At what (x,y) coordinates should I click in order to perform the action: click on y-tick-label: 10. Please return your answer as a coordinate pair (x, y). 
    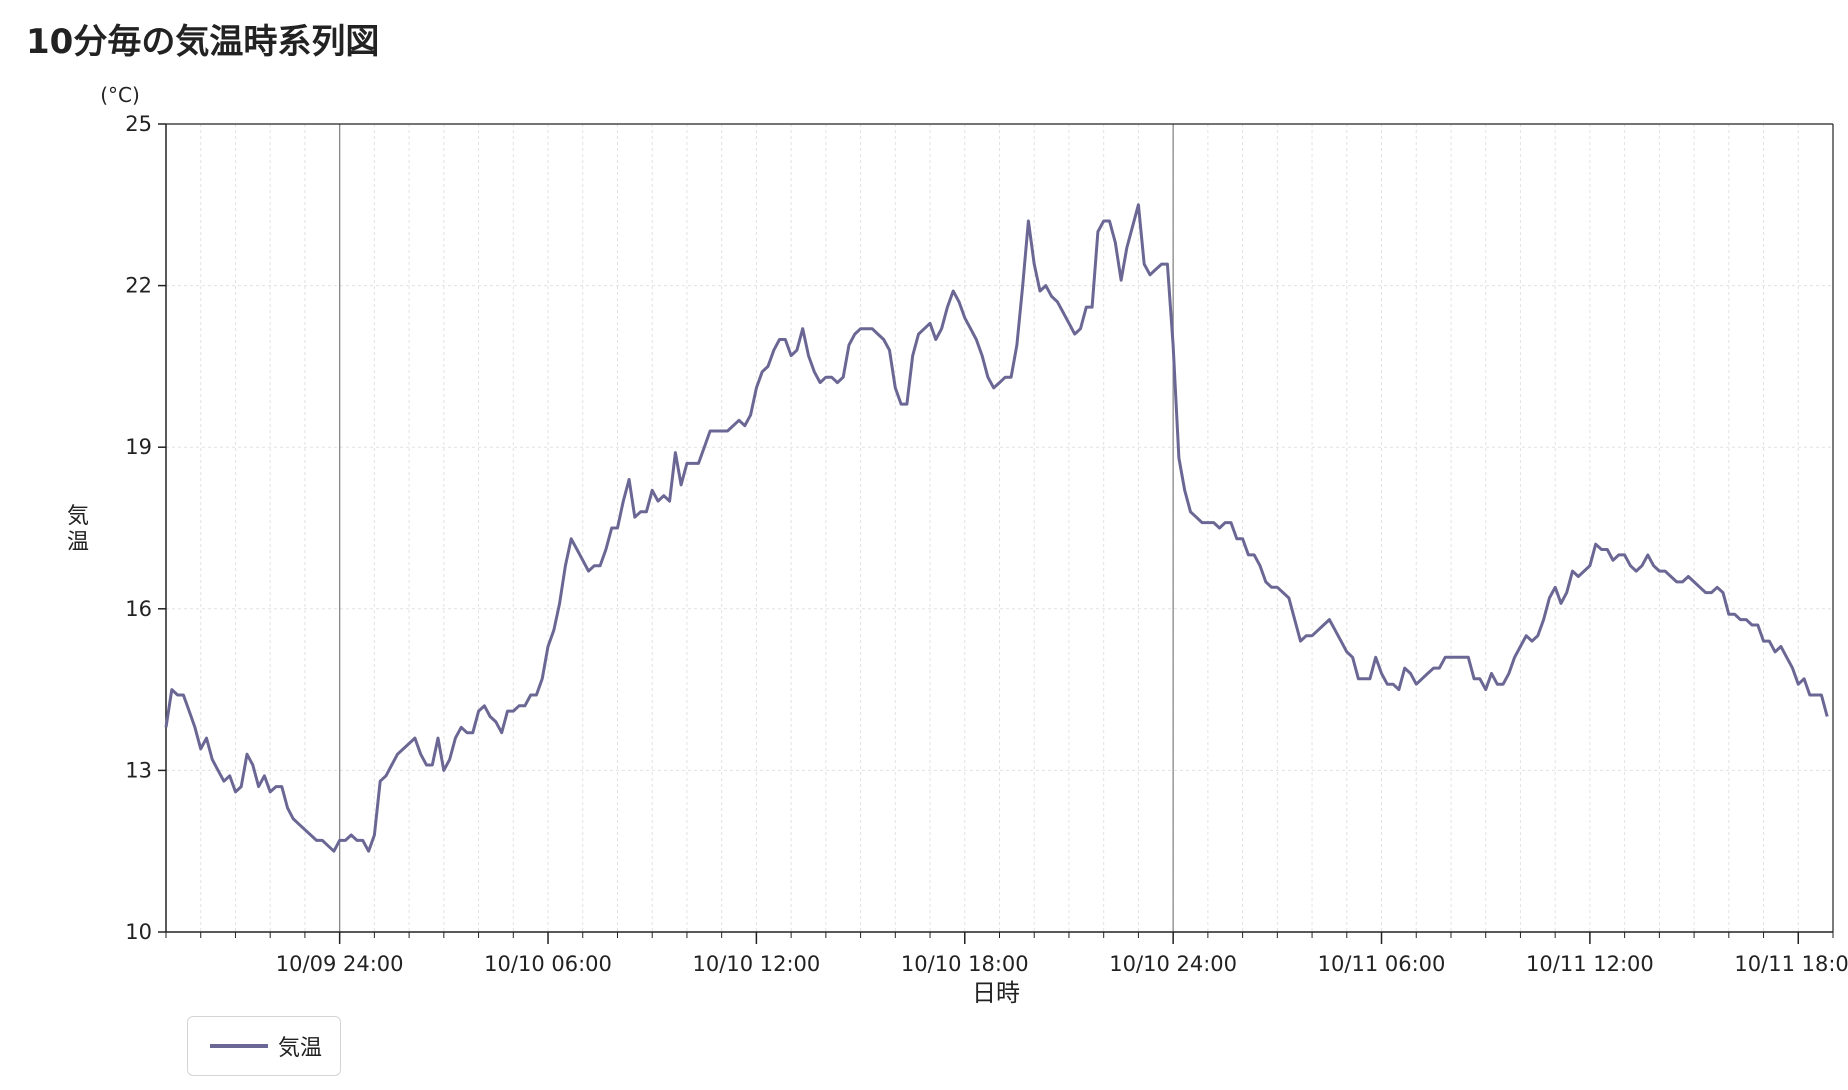
    Looking at the image, I should click on (138, 932).